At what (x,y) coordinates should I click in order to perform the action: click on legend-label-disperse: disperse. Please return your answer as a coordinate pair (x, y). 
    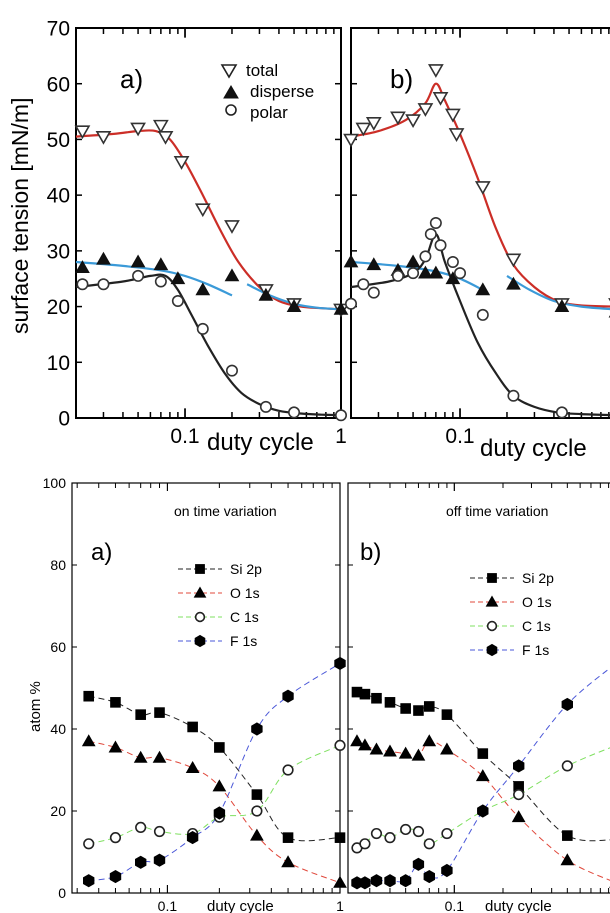
    Looking at the image, I should click on (282, 91).